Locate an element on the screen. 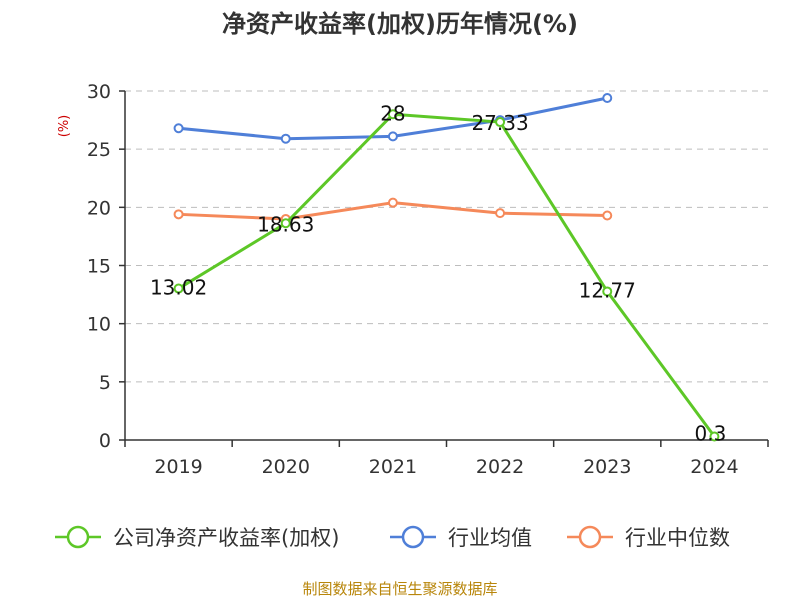  data-point-1-2023 is located at coordinates (607, 97).